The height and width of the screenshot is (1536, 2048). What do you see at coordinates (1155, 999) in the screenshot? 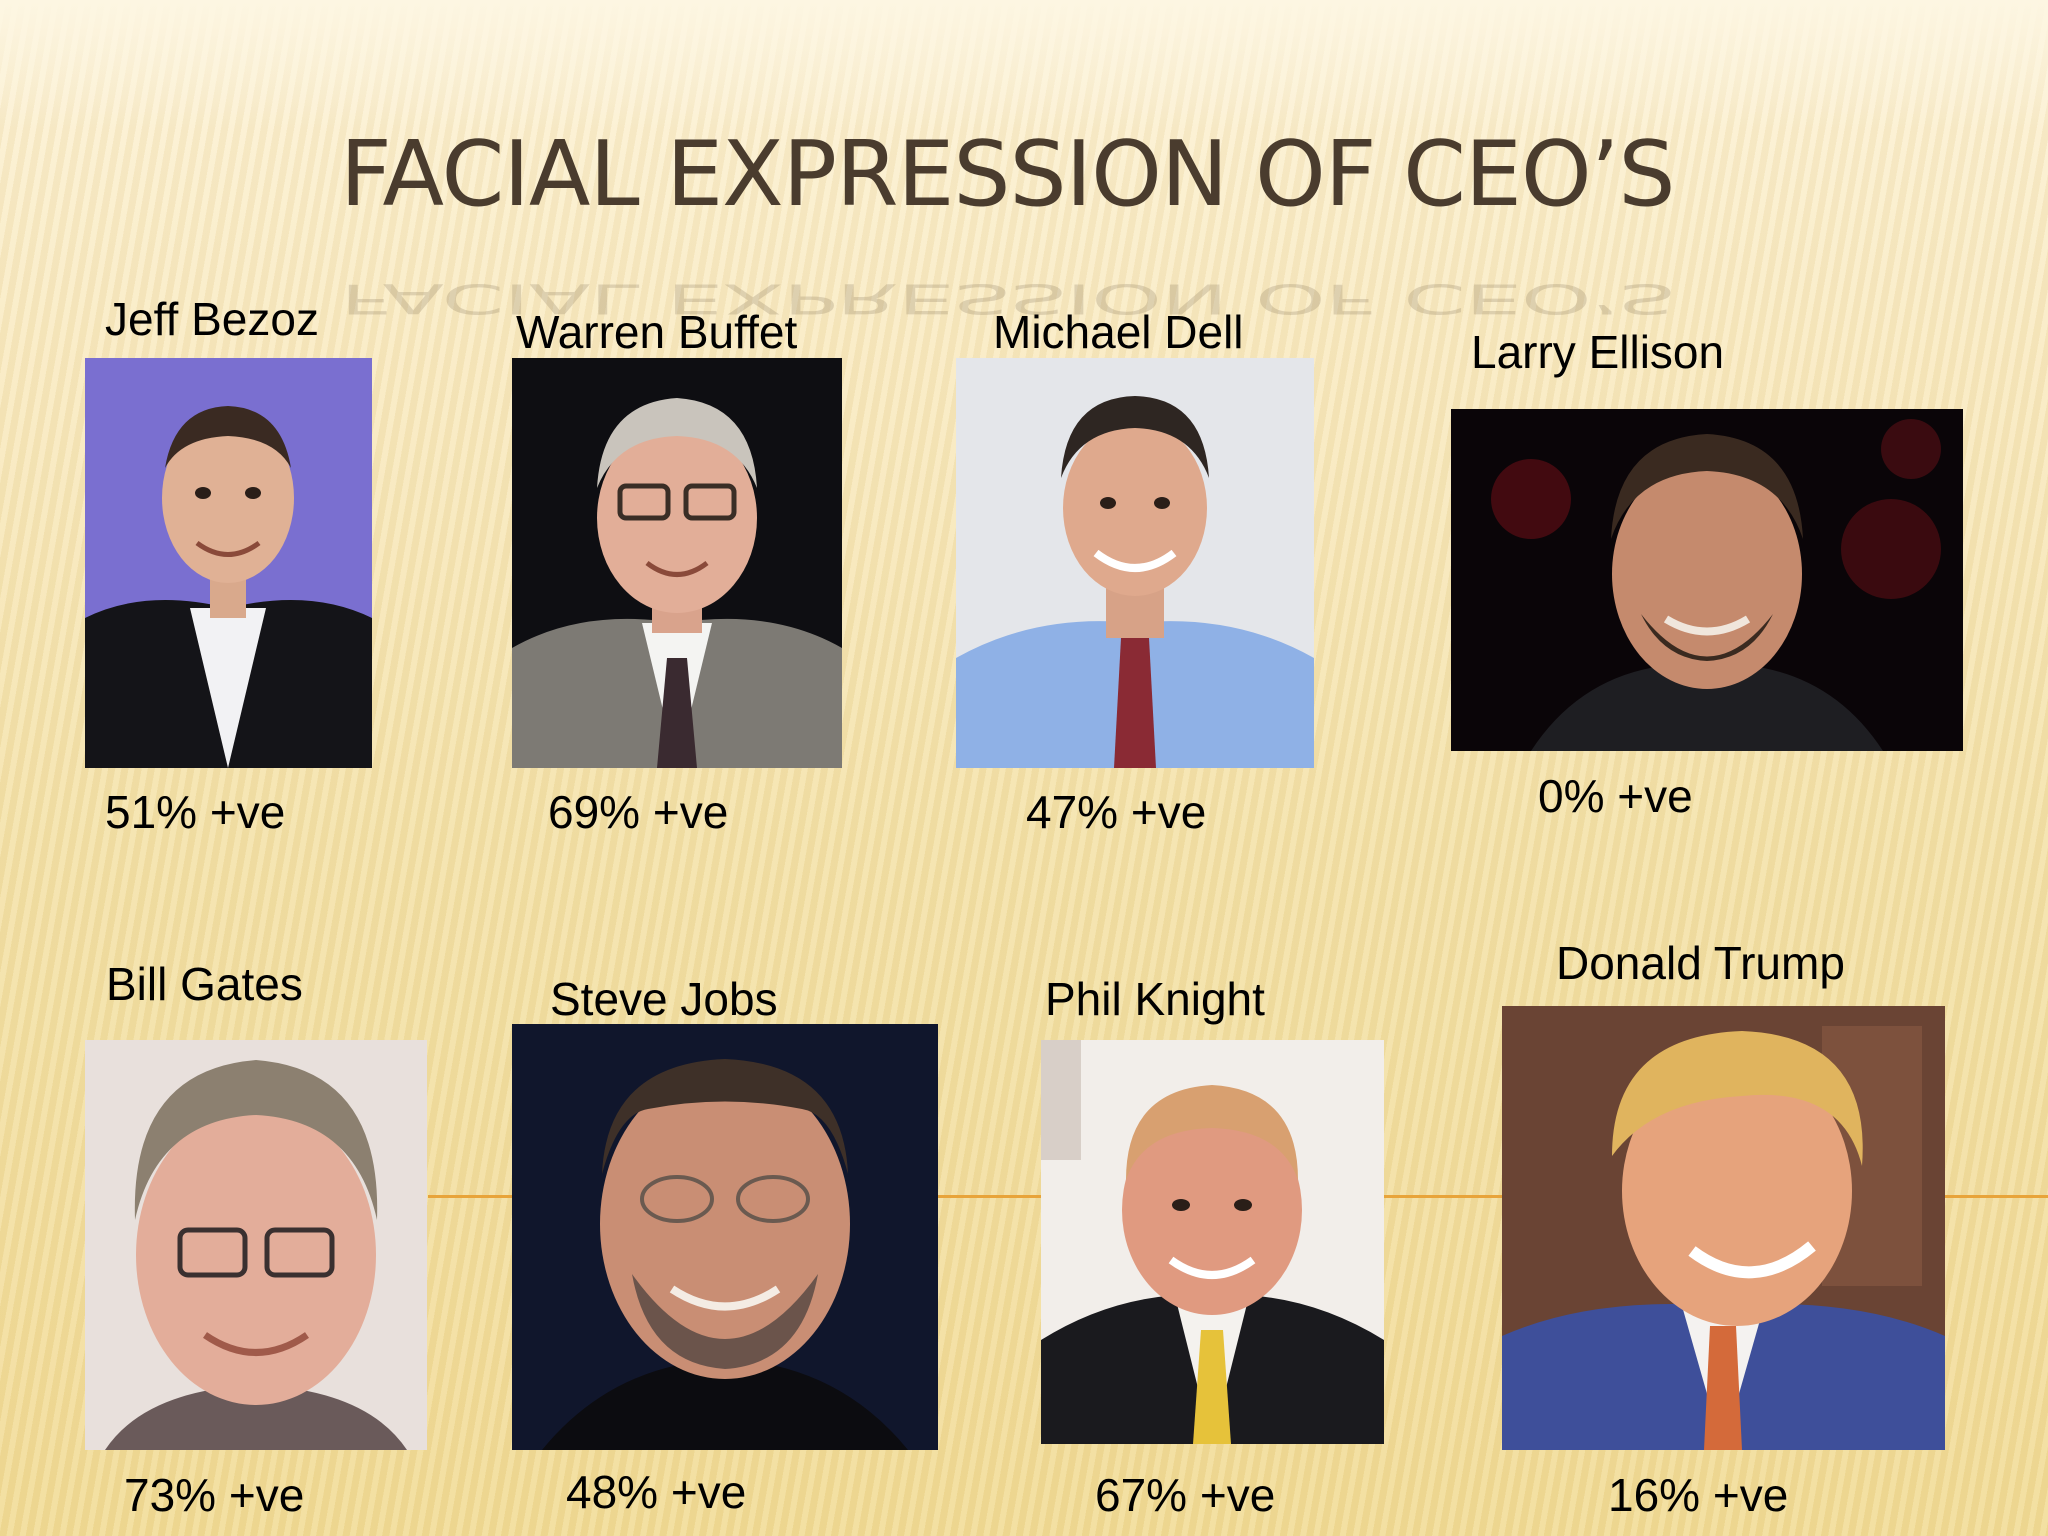
I see `ceo-name-knight: Phil Knight` at bounding box center [1155, 999].